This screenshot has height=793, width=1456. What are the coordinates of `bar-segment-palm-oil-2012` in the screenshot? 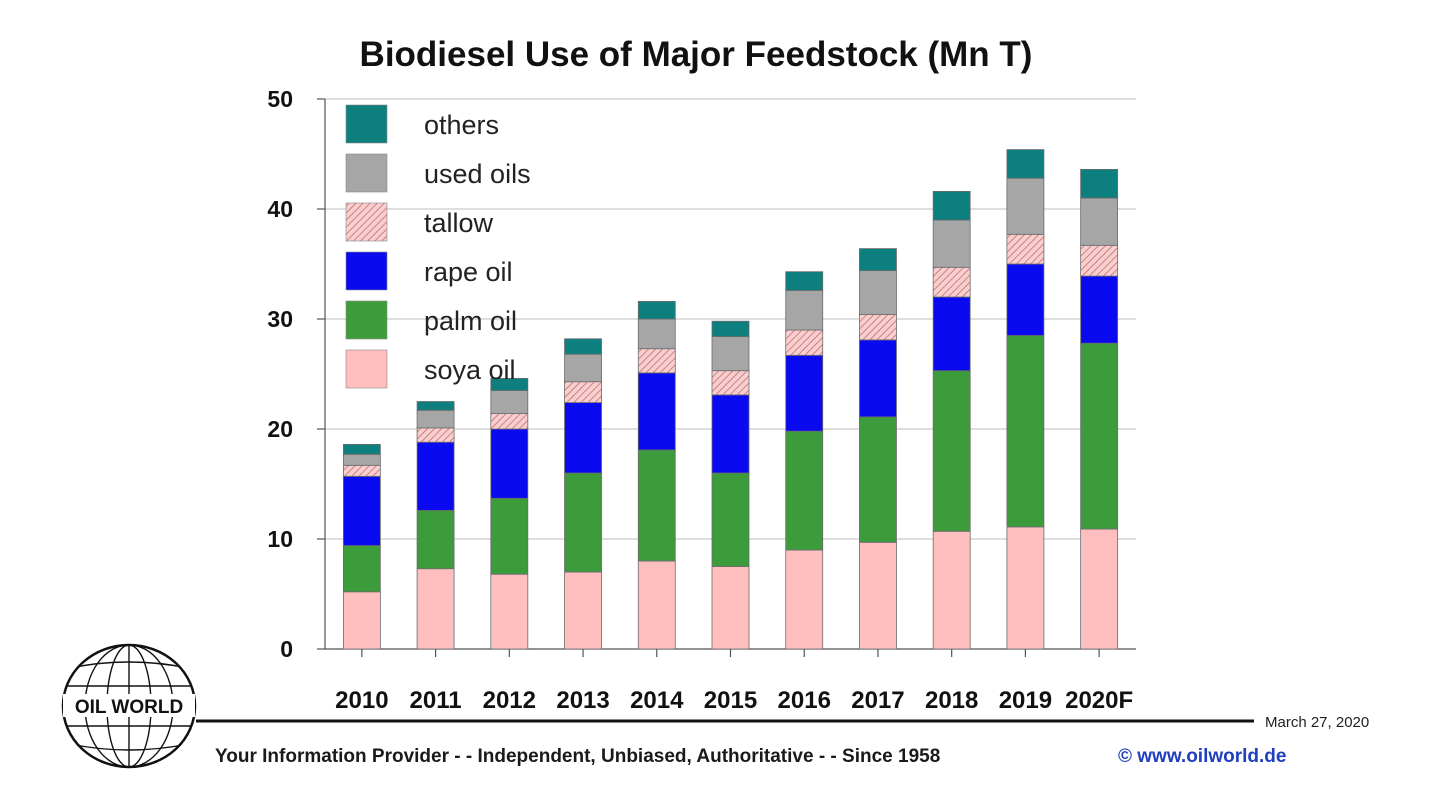 It's located at (509, 536).